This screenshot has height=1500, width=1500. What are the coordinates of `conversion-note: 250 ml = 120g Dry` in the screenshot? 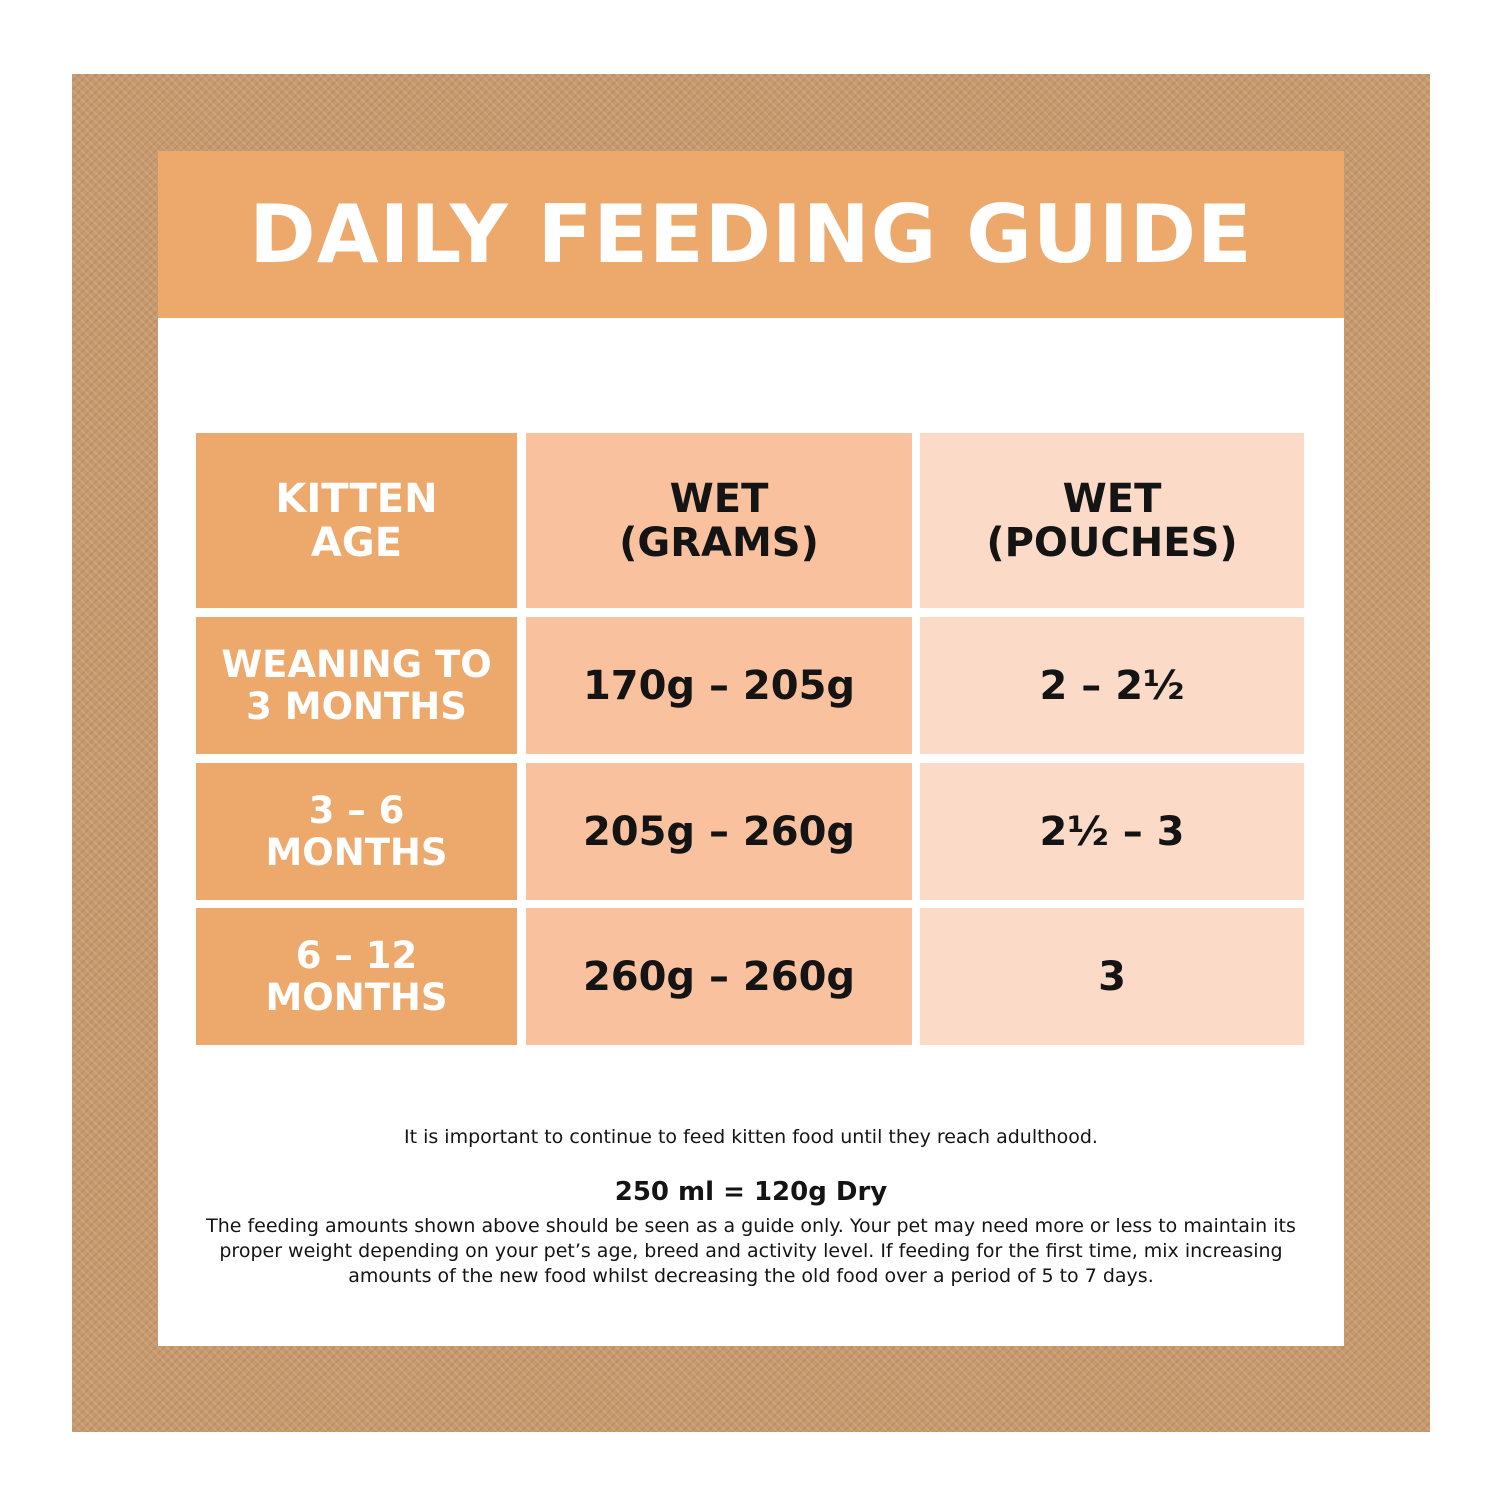 It's located at (751, 1192).